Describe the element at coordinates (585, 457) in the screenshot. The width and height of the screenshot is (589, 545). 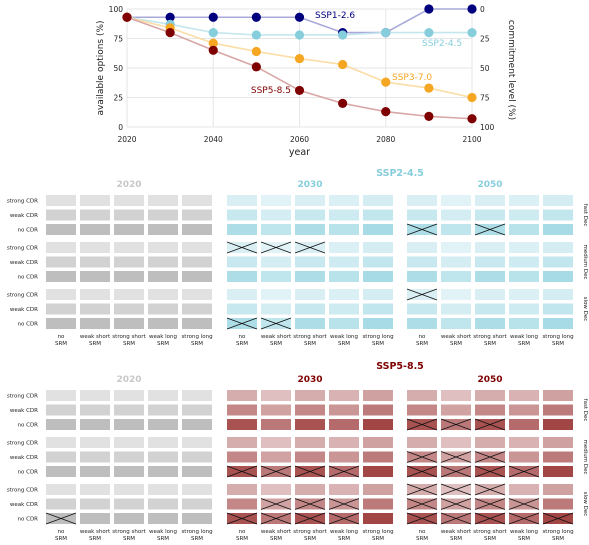
I see `row-group-label: medium Dec` at that location.